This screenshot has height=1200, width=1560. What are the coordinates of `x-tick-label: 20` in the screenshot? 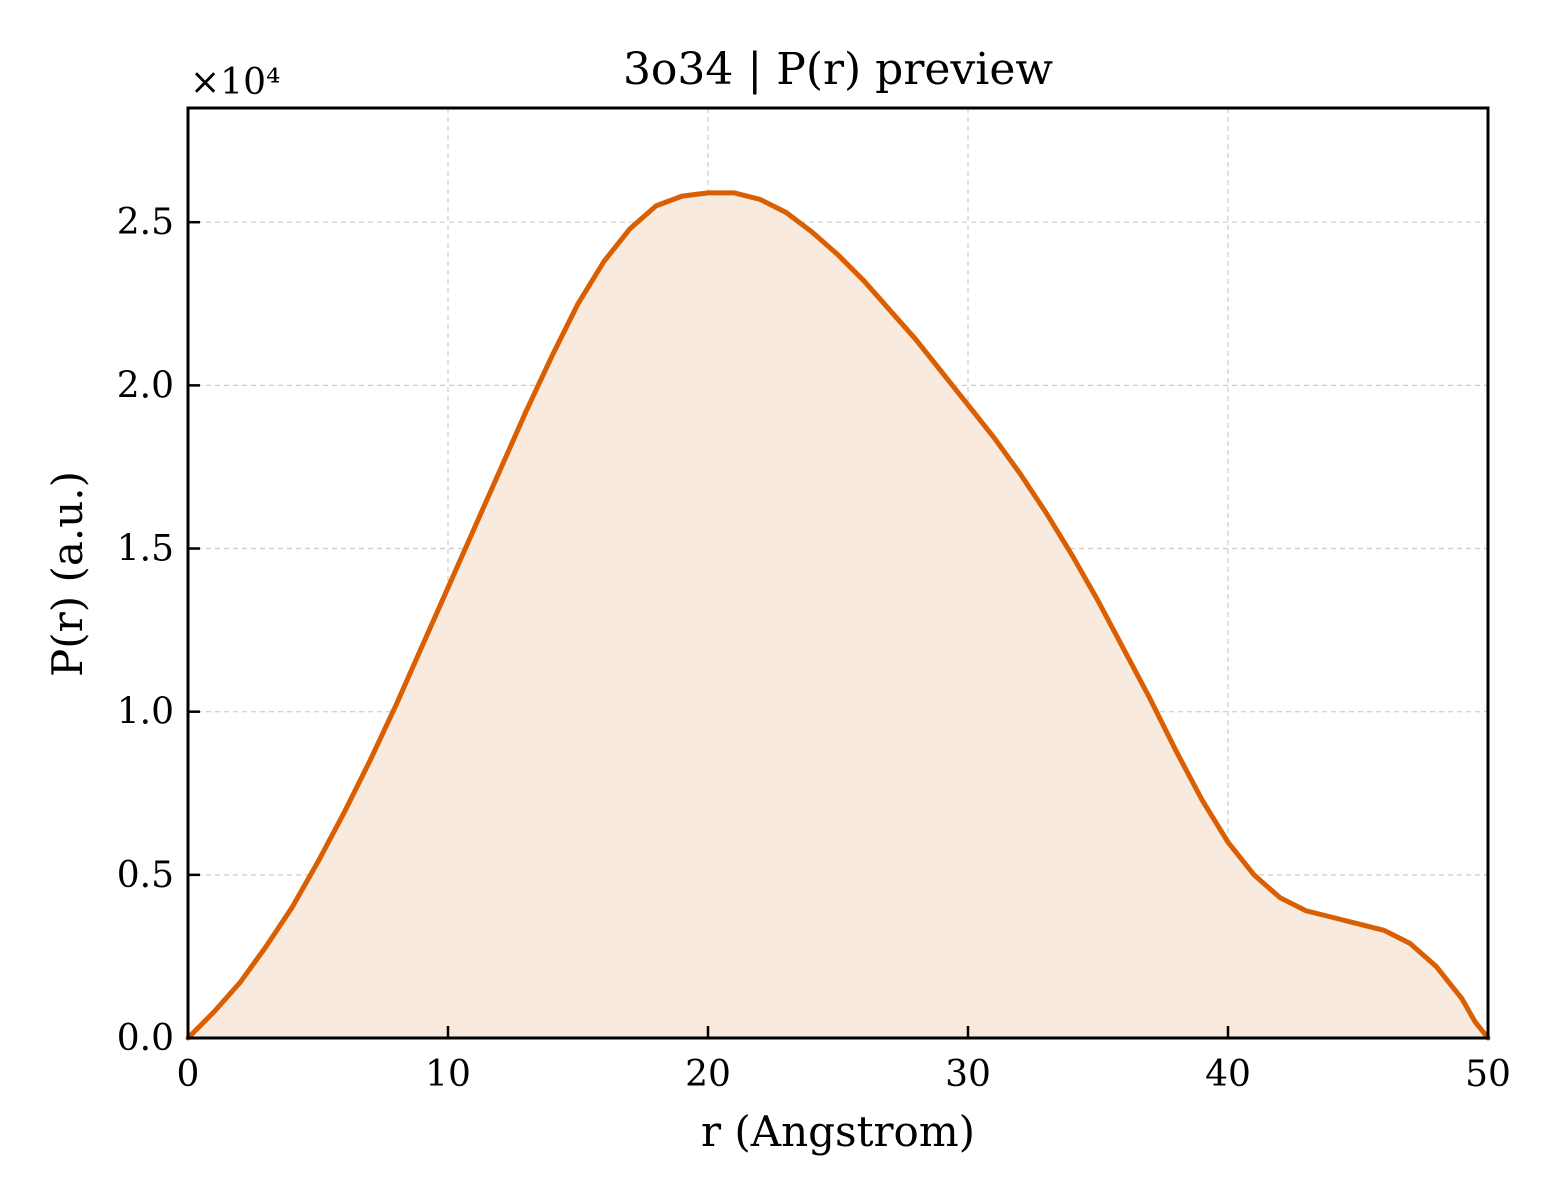 It's located at (708, 1074).